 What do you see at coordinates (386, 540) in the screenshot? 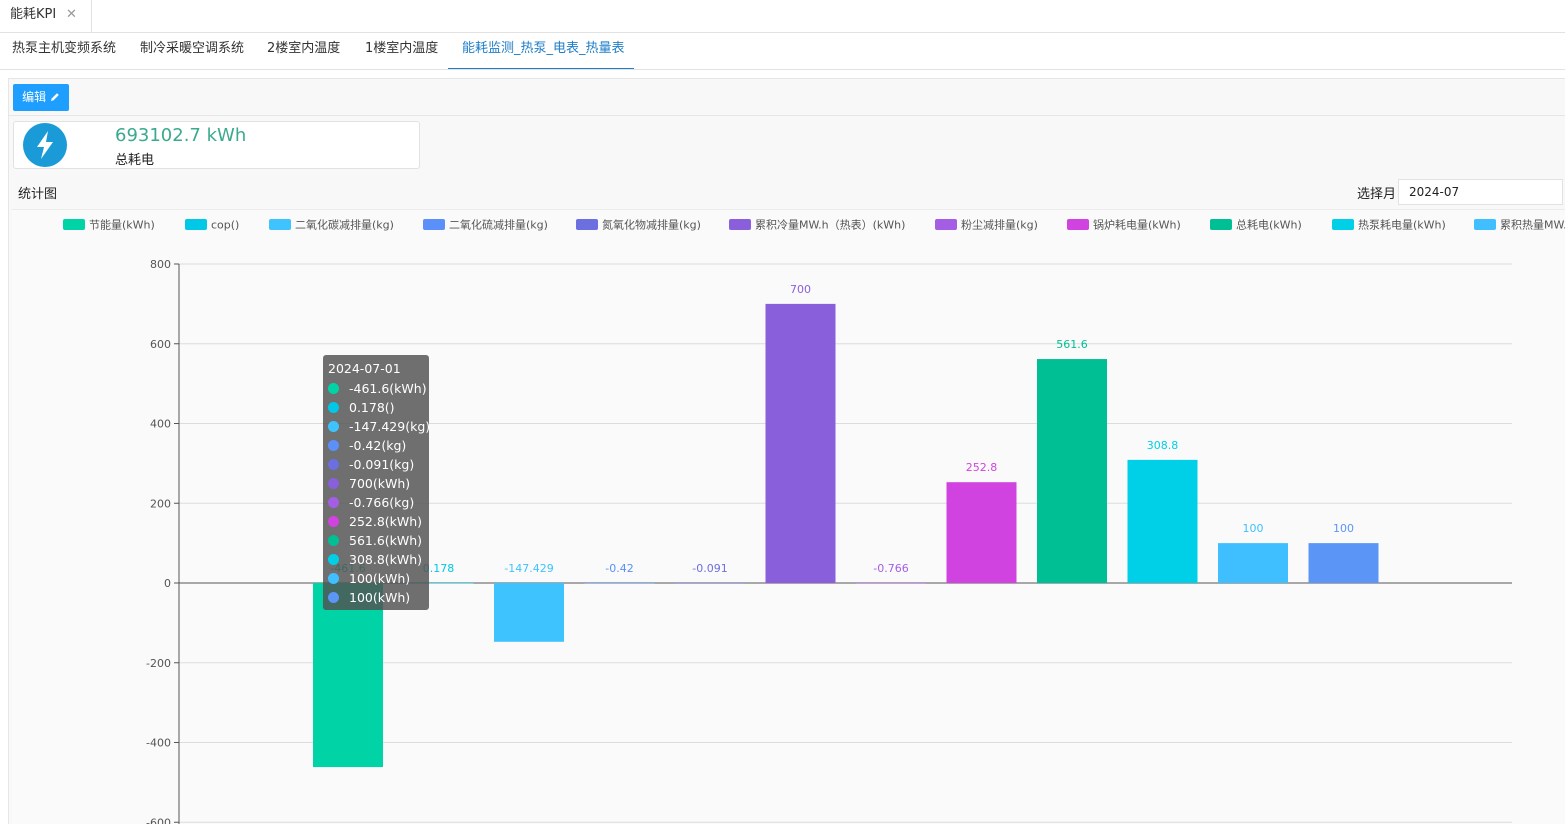
I see `tooltip-value: 561.6(kWh)` at bounding box center [386, 540].